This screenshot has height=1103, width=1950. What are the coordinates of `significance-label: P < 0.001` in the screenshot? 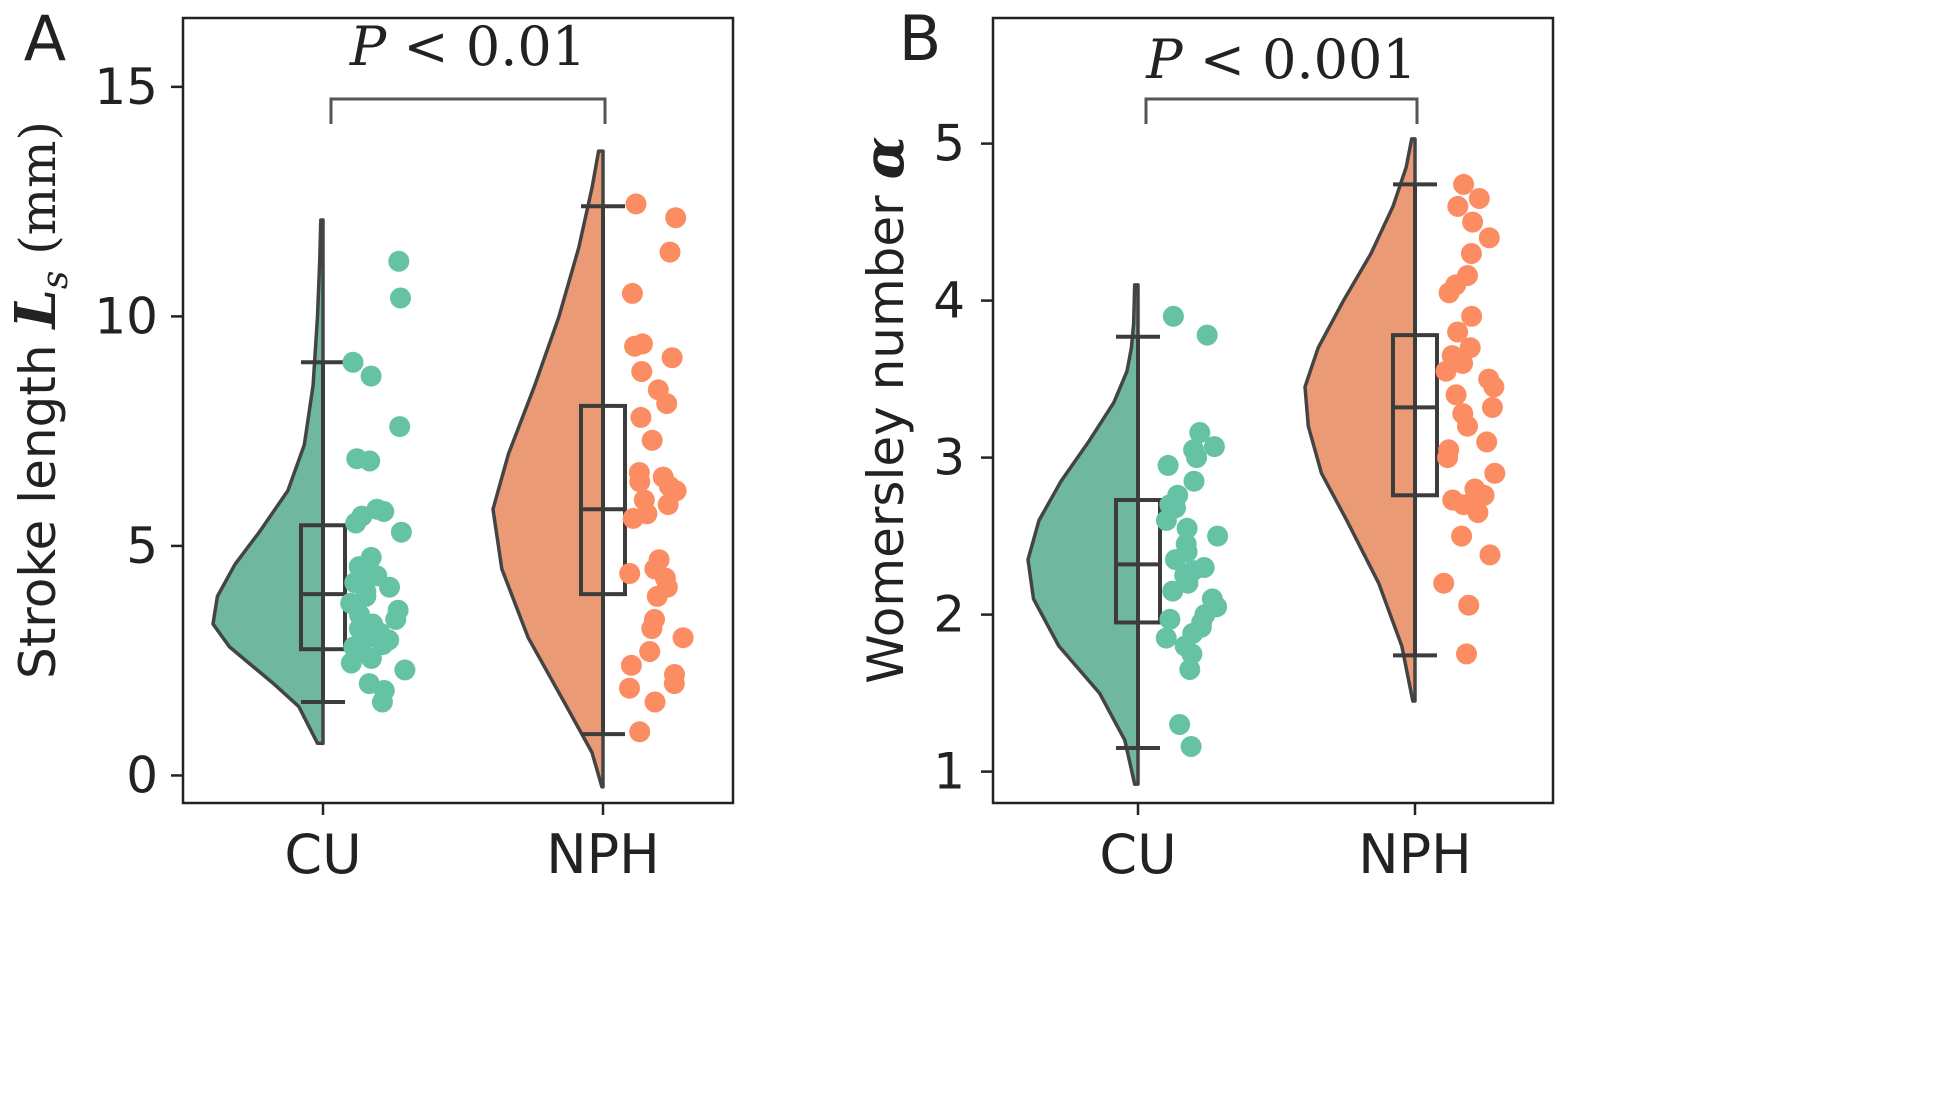 It's located at (1281, 59).